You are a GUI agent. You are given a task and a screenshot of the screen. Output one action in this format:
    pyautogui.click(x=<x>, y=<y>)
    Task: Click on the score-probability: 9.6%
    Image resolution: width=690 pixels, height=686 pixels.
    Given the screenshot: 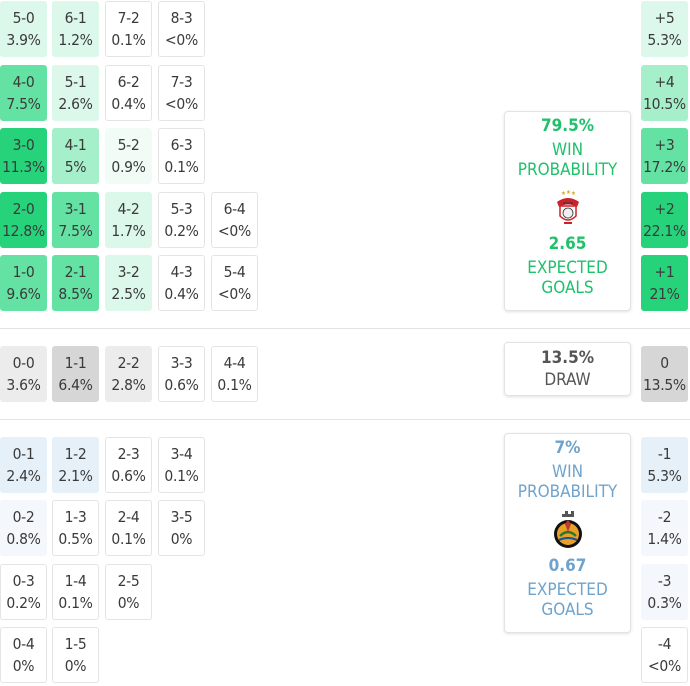 What is the action you would take?
    pyautogui.click(x=23, y=294)
    